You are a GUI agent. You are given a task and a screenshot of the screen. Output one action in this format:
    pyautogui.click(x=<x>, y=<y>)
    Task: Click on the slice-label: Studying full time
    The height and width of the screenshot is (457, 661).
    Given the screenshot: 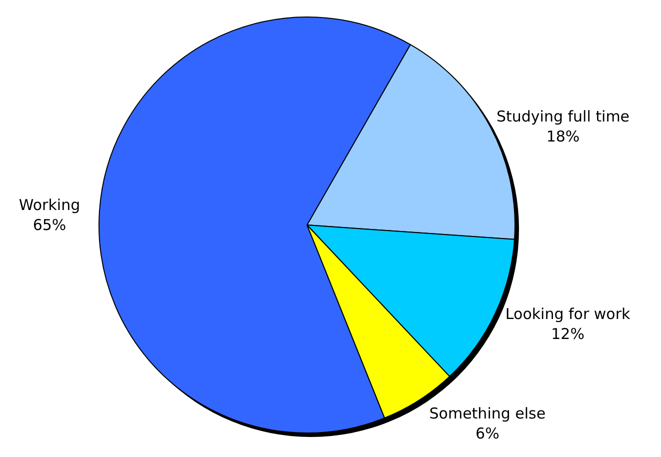 What is the action you would take?
    pyautogui.click(x=563, y=116)
    